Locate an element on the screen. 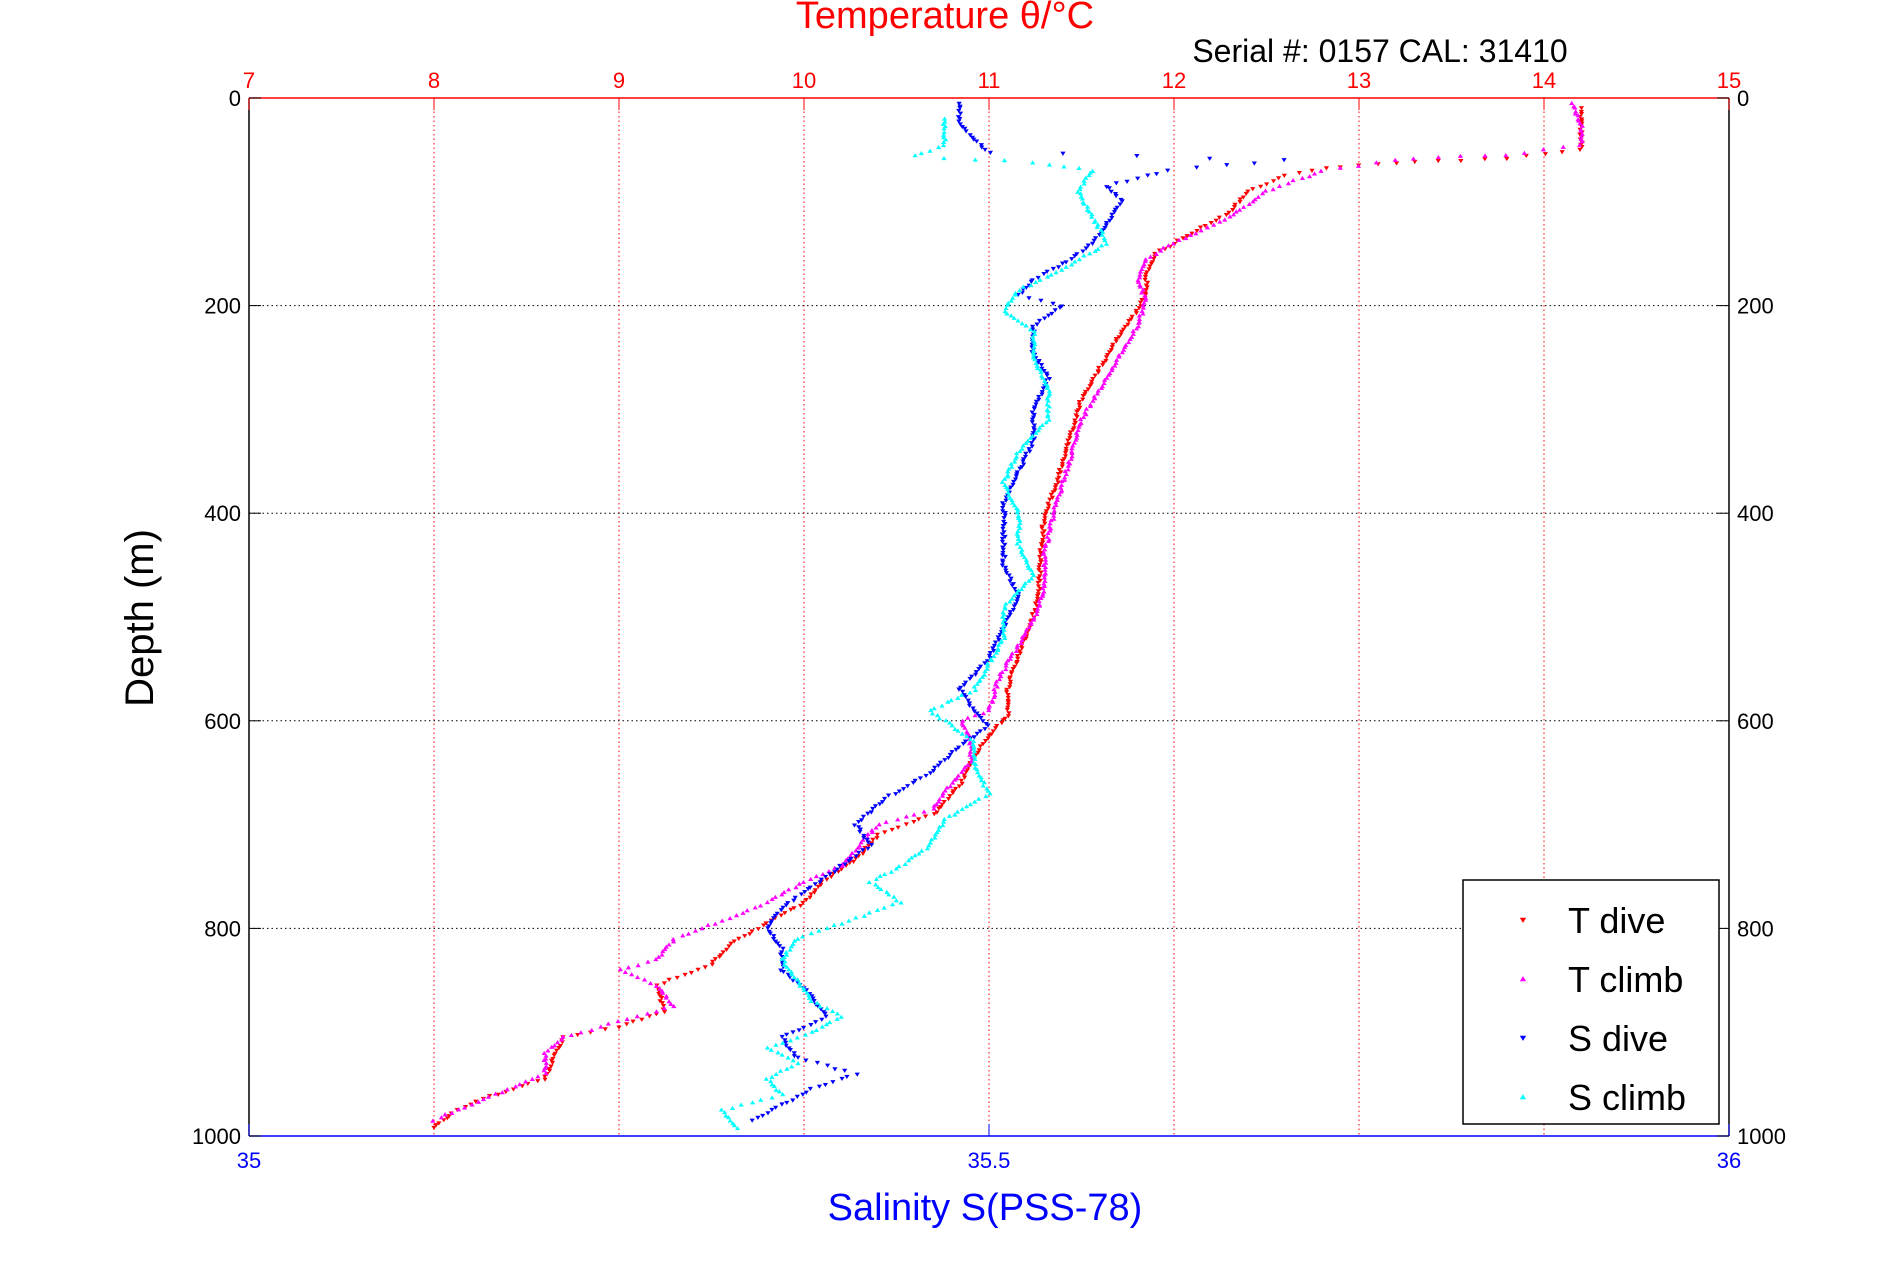 Image resolution: width=1891 pixels, height=1262 pixels. depth-tick-label-left: 800 is located at coordinates (222, 928).